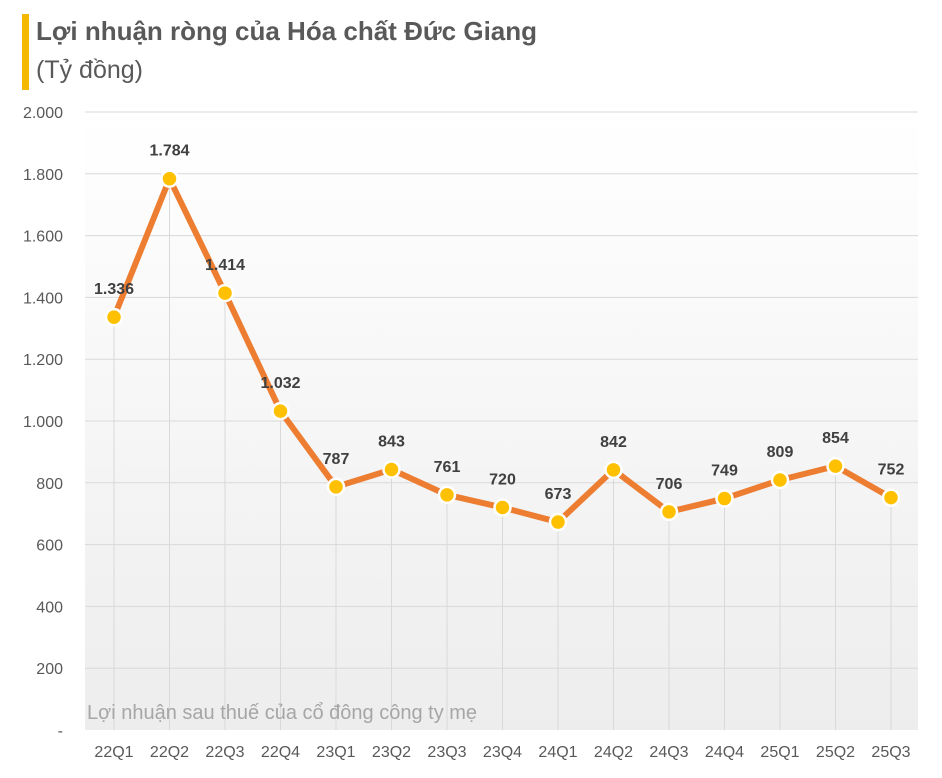  Describe the element at coordinates (225, 265) in the screenshot. I see `data-label: 1.414` at that location.